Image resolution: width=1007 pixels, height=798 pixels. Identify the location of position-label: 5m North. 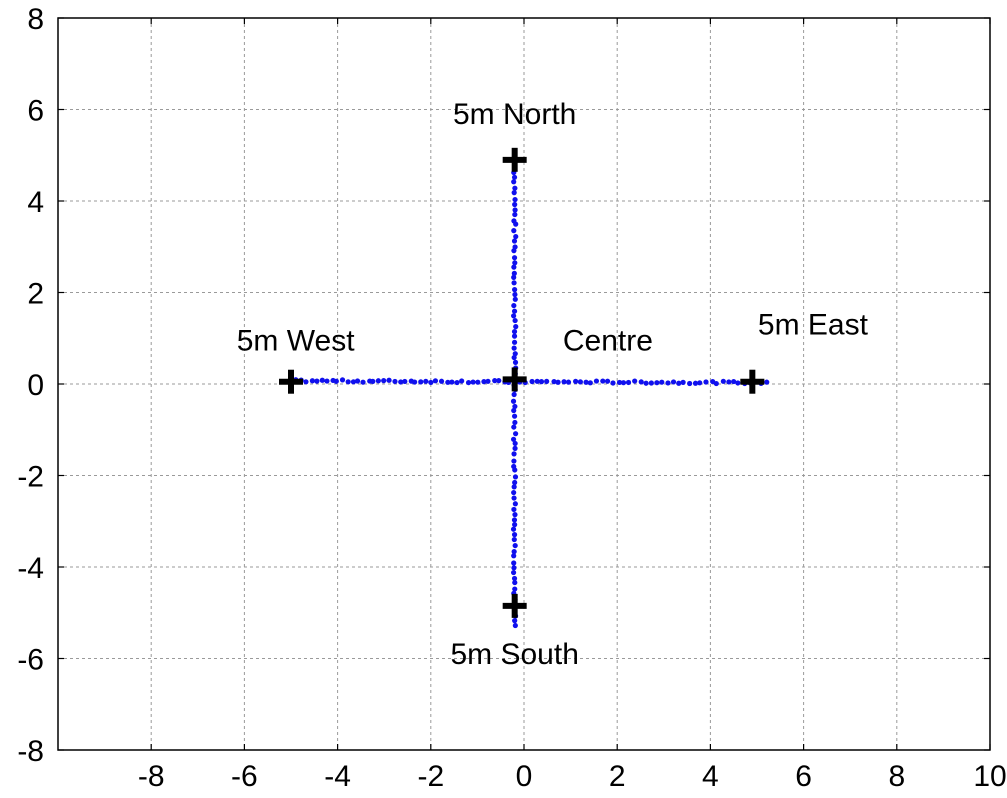
(514, 114).